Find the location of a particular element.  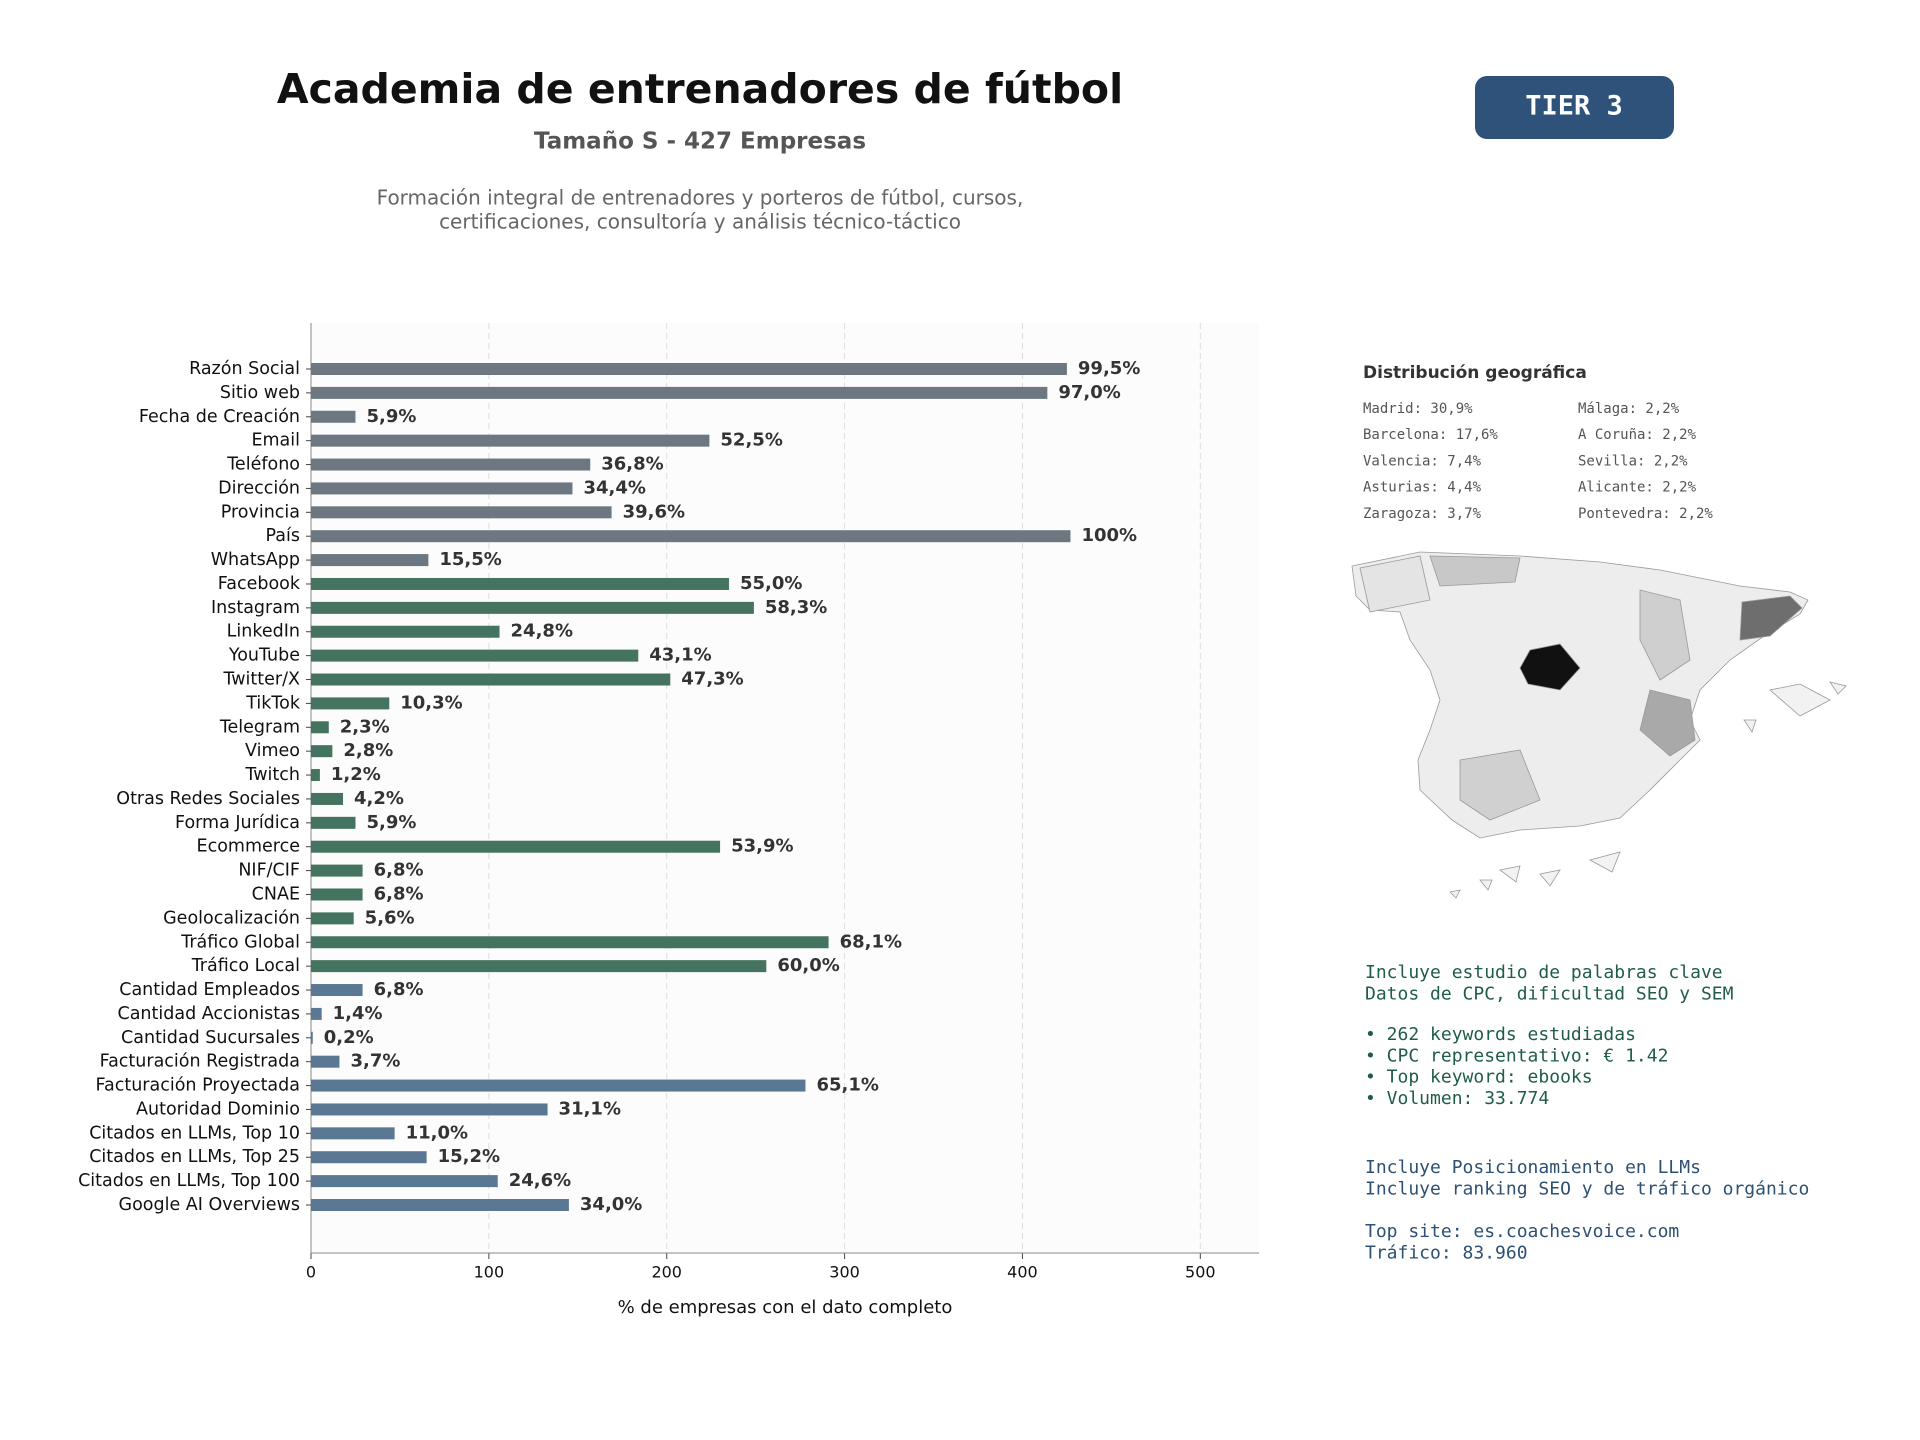

y-tick-label: Geolocalización is located at coordinates (231, 918).